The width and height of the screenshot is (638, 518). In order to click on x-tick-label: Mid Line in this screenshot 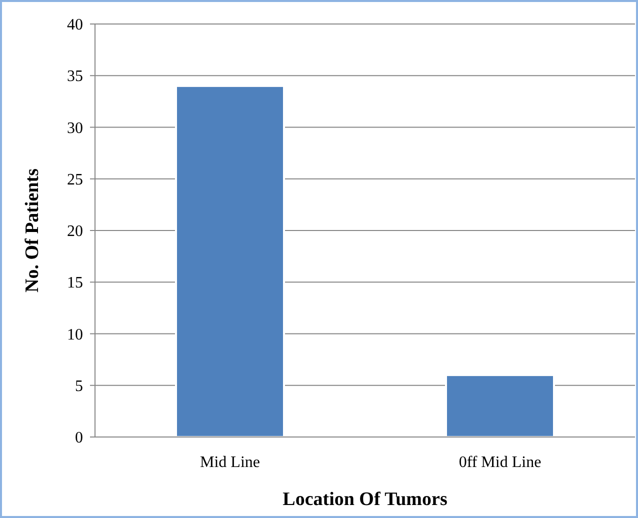, I will do `click(230, 462)`.